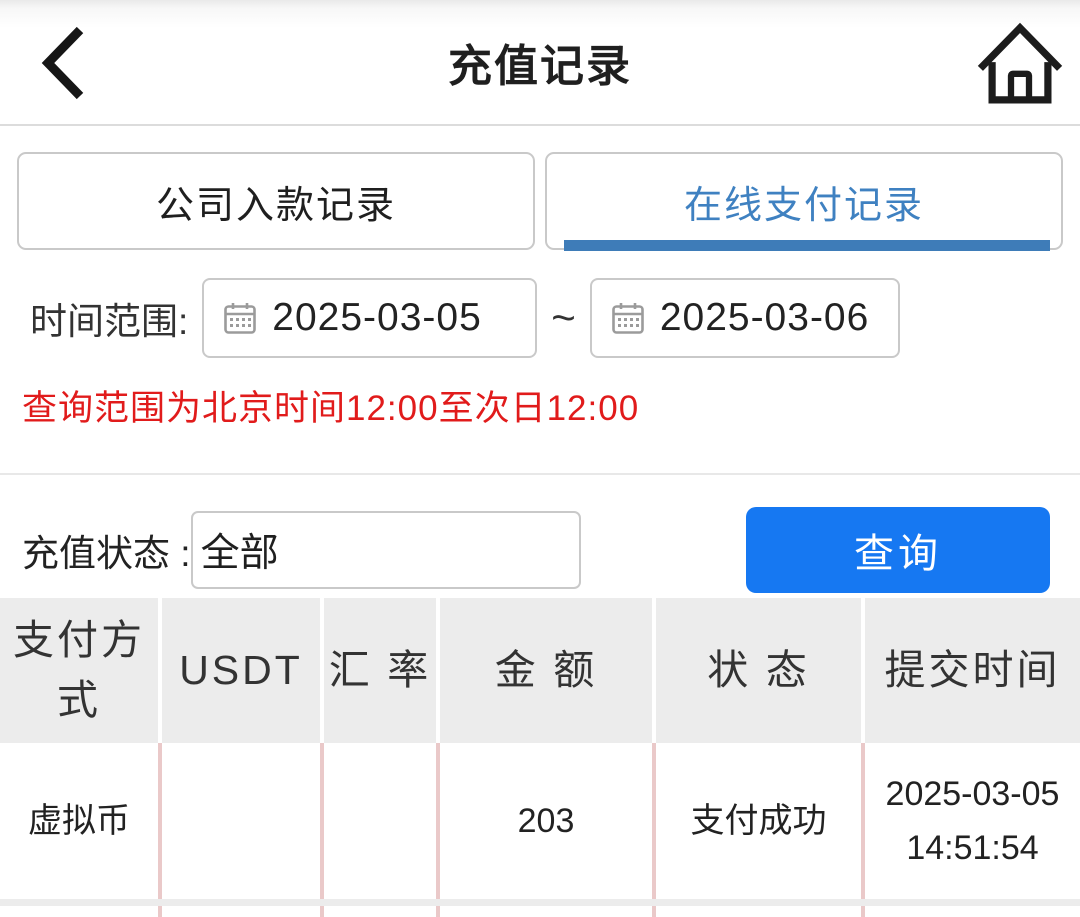 The width and height of the screenshot is (1080, 917). Describe the element at coordinates (758, 670) in the screenshot. I see `col-header-status: 状 态` at that location.